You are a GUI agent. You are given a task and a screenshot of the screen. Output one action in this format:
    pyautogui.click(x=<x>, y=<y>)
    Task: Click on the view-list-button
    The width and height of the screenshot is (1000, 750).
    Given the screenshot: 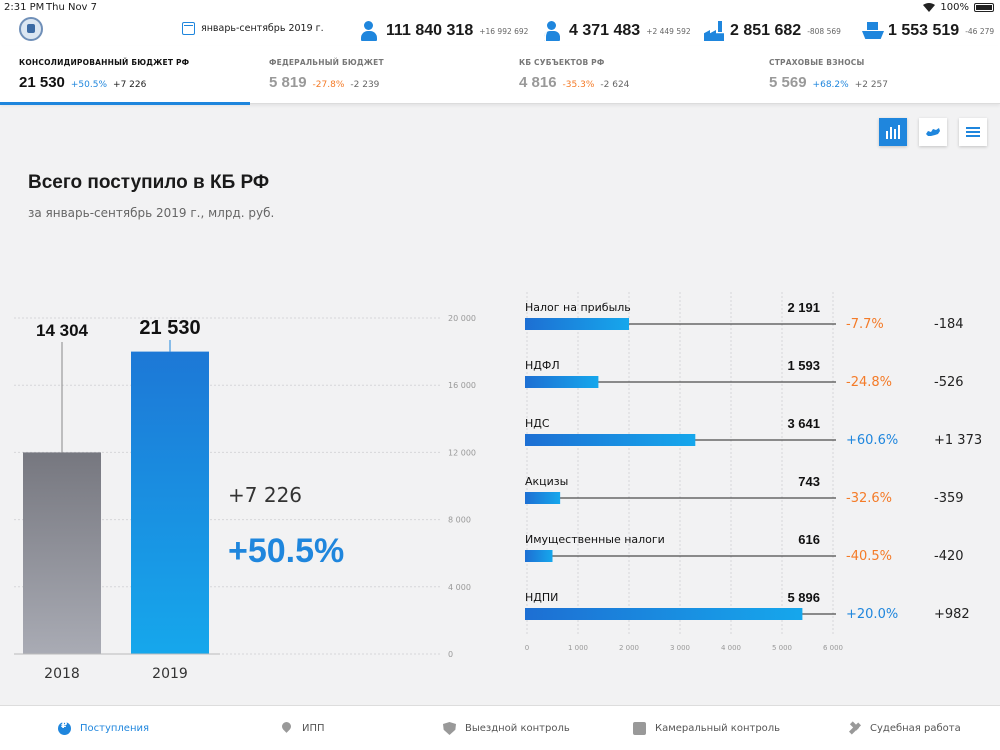 What is the action you would take?
    pyautogui.click(x=973, y=132)
    